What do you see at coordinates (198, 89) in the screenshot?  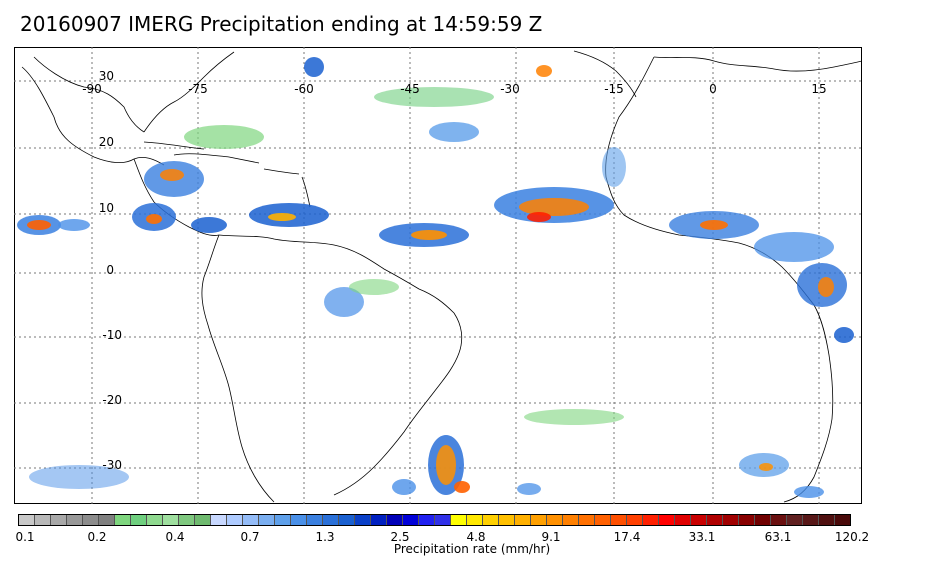 I see `lon-label: -75` at bounding box center [198, 89].